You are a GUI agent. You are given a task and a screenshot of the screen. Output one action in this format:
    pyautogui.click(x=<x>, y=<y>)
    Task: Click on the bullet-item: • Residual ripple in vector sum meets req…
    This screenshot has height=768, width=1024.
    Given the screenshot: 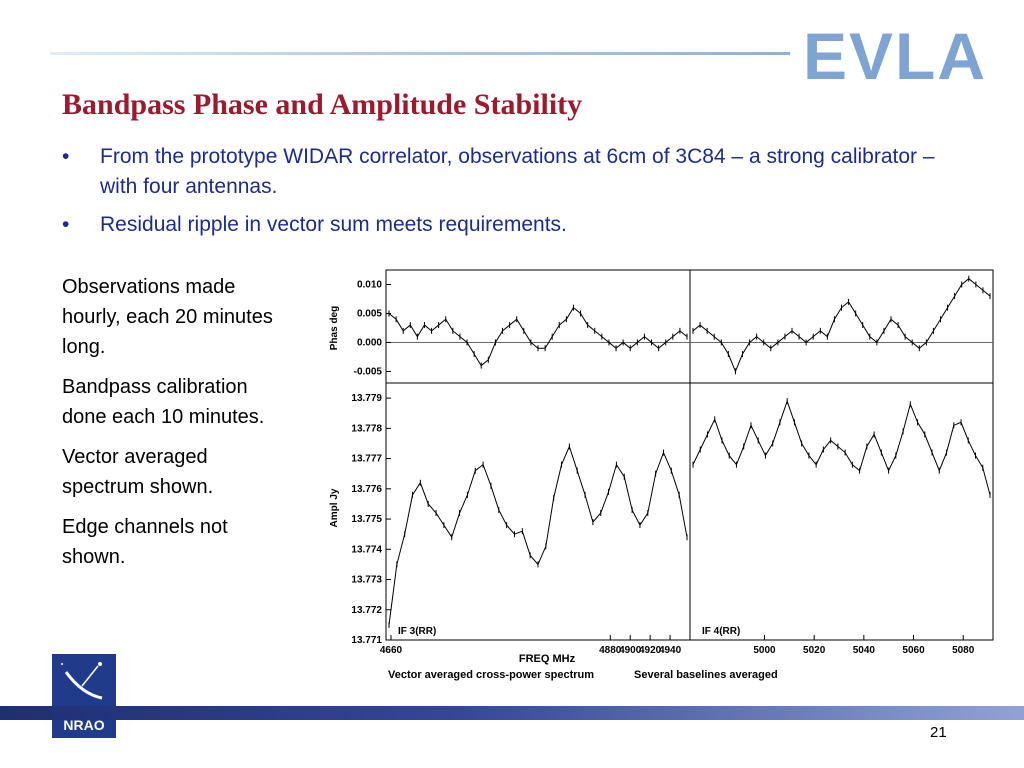 What is the action you would take?
    pyautogui.click(x=512, y=225)
    